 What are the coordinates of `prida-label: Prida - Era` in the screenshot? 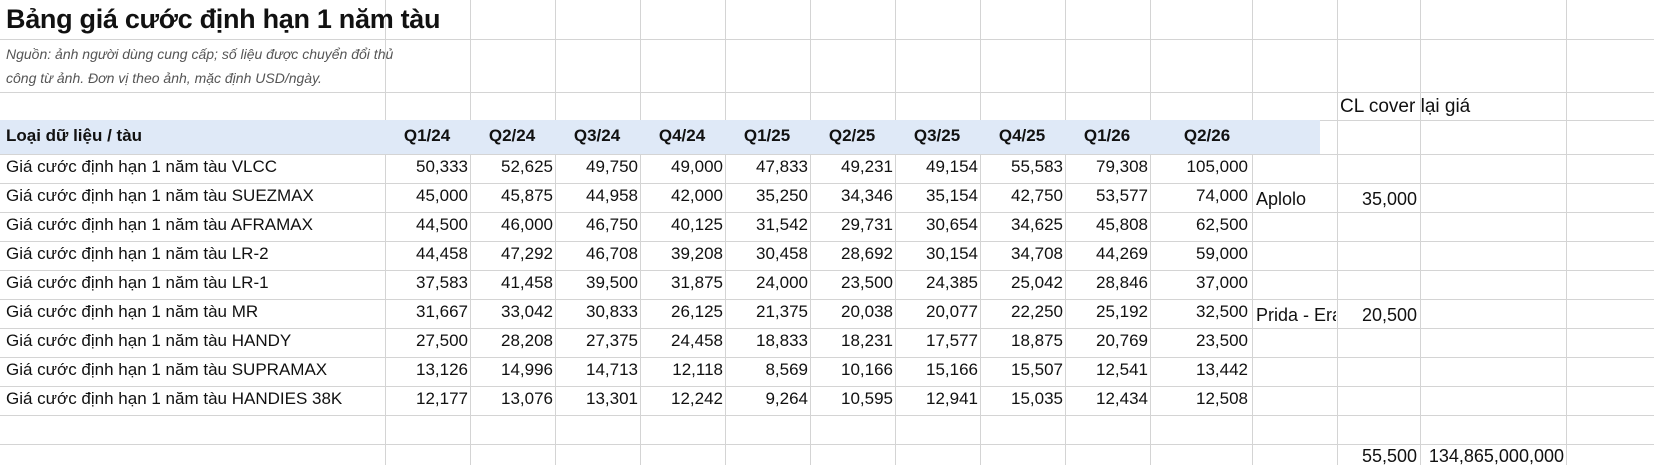 It's located at (1296, 315).